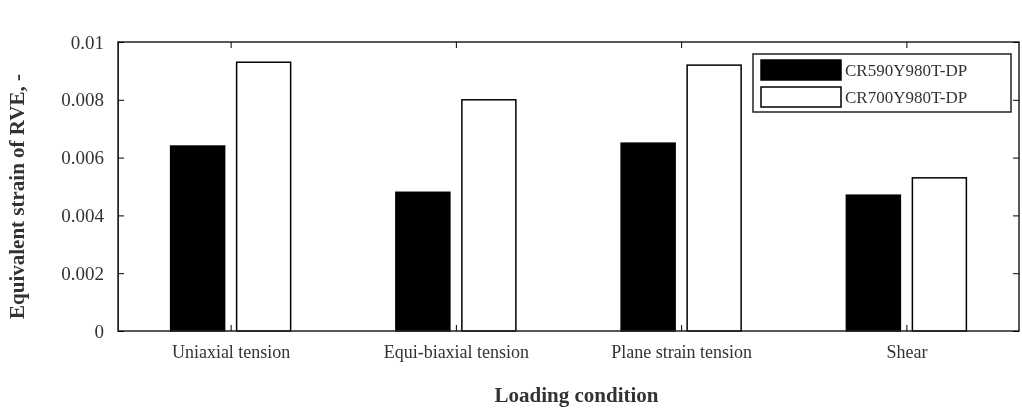 The image size is (1022, 414). I want to click on y-tick-label: 0.01, so click(87, 42).